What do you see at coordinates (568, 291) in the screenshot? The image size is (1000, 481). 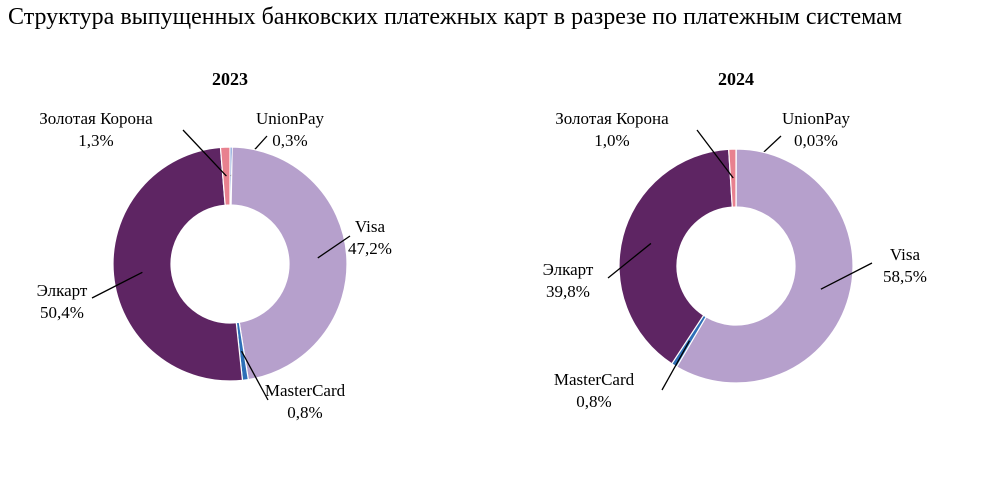 I see `slice-value-label: 39,8%` at bounding box center [568, 291].